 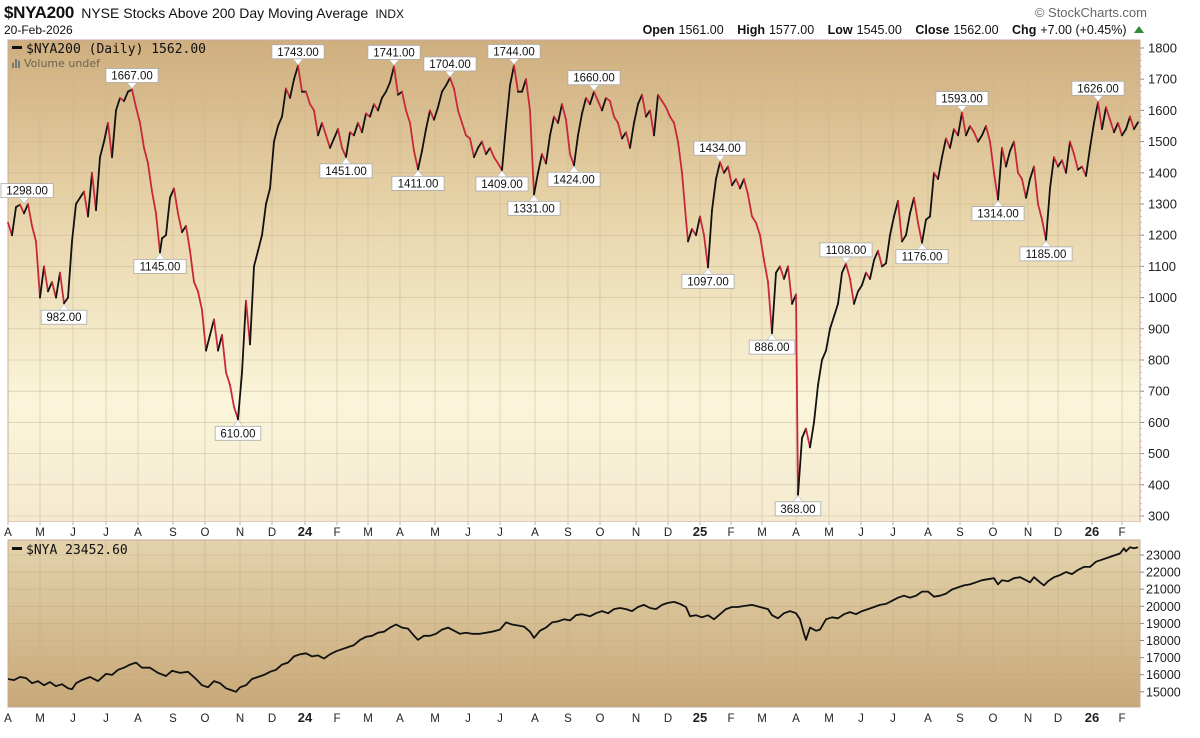 What do you see at coordinates (27, 192) in the screenshot?
I see `svg-text: 1298.00` at bounding box center [27, 192].